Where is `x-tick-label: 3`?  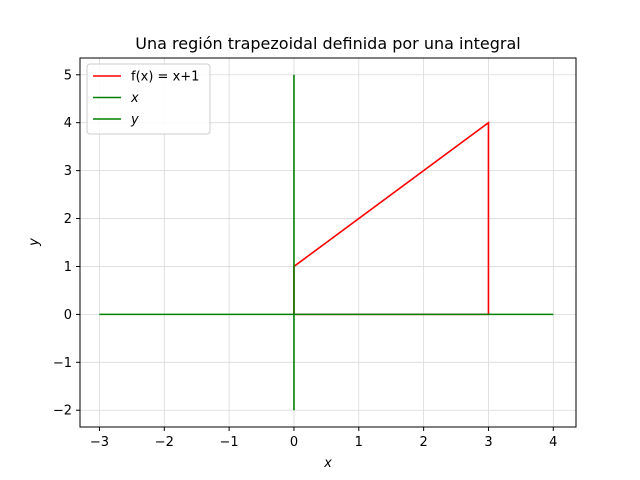
x-tick-label: 3 is located at coordinates (488, 442).